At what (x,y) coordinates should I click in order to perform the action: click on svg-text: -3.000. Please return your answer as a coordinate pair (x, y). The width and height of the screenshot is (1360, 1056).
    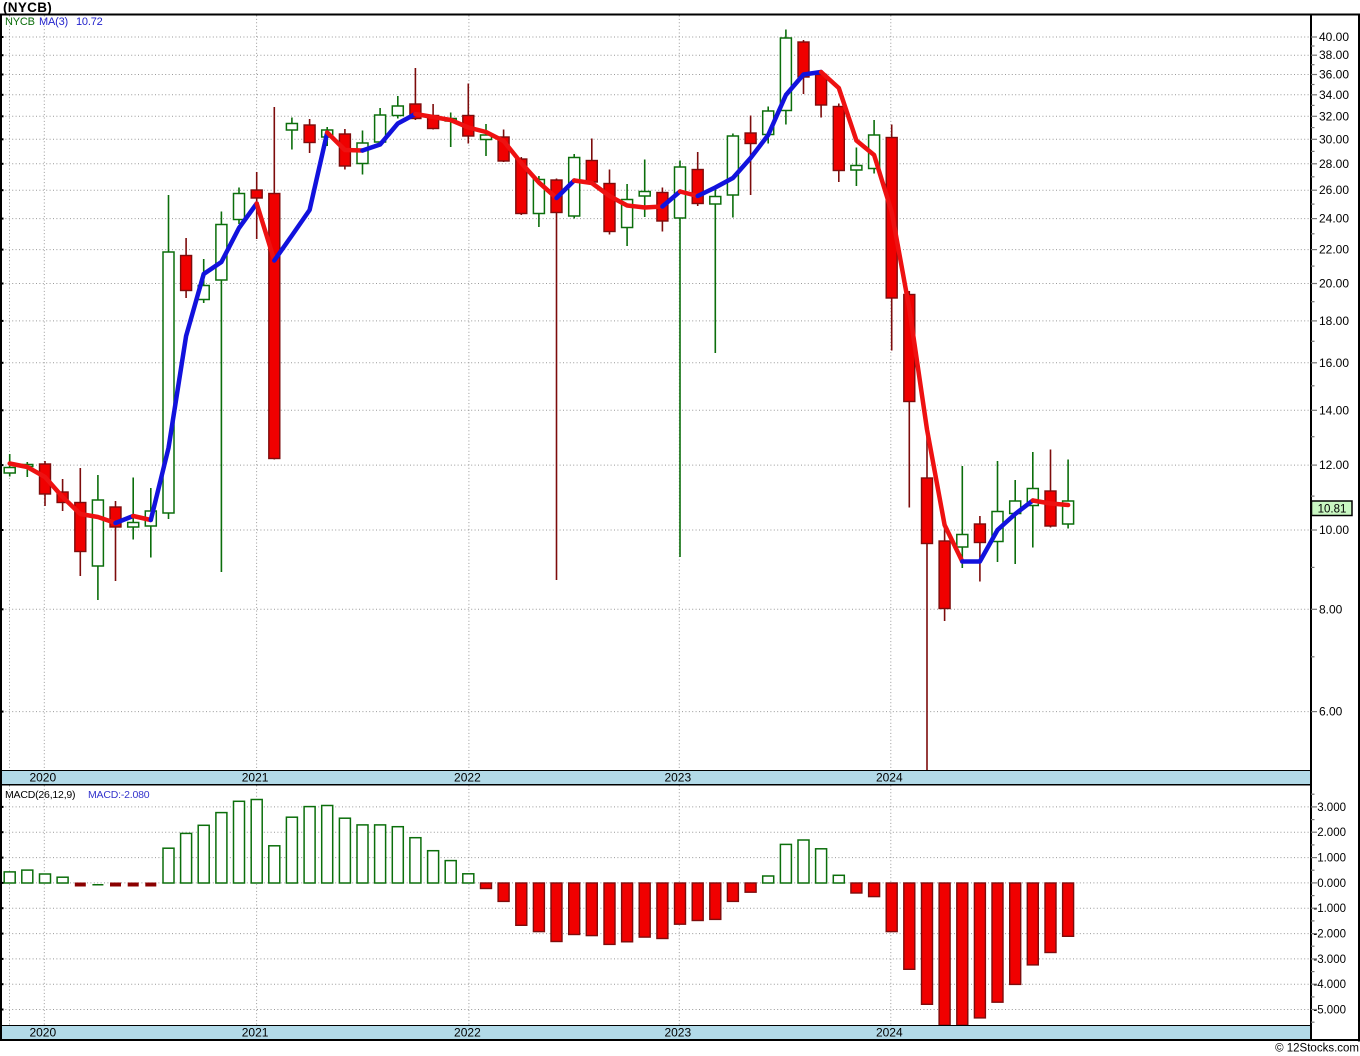
    Looking at the image, I should click on (1329, 960).